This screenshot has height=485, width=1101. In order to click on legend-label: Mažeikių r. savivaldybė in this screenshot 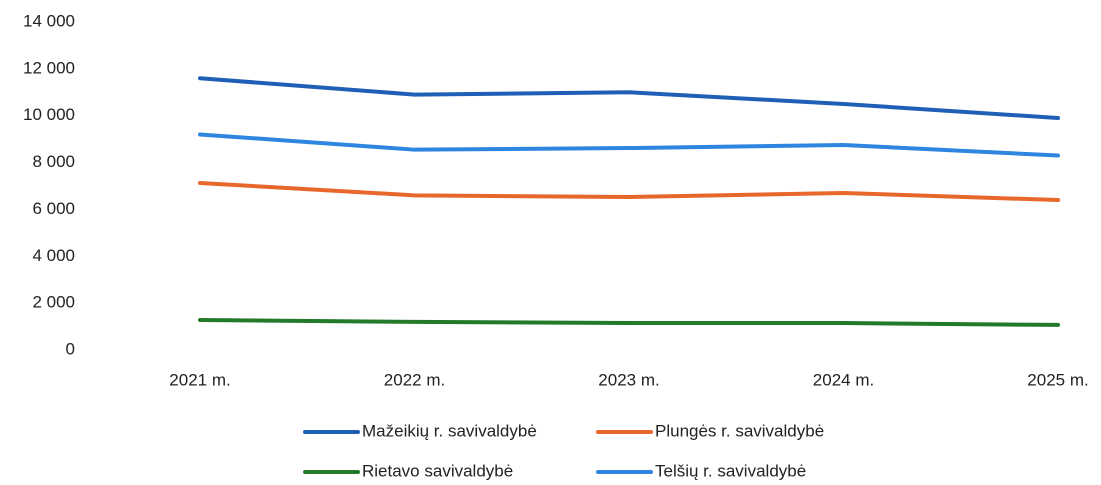, I will do `click(449, 430)`.